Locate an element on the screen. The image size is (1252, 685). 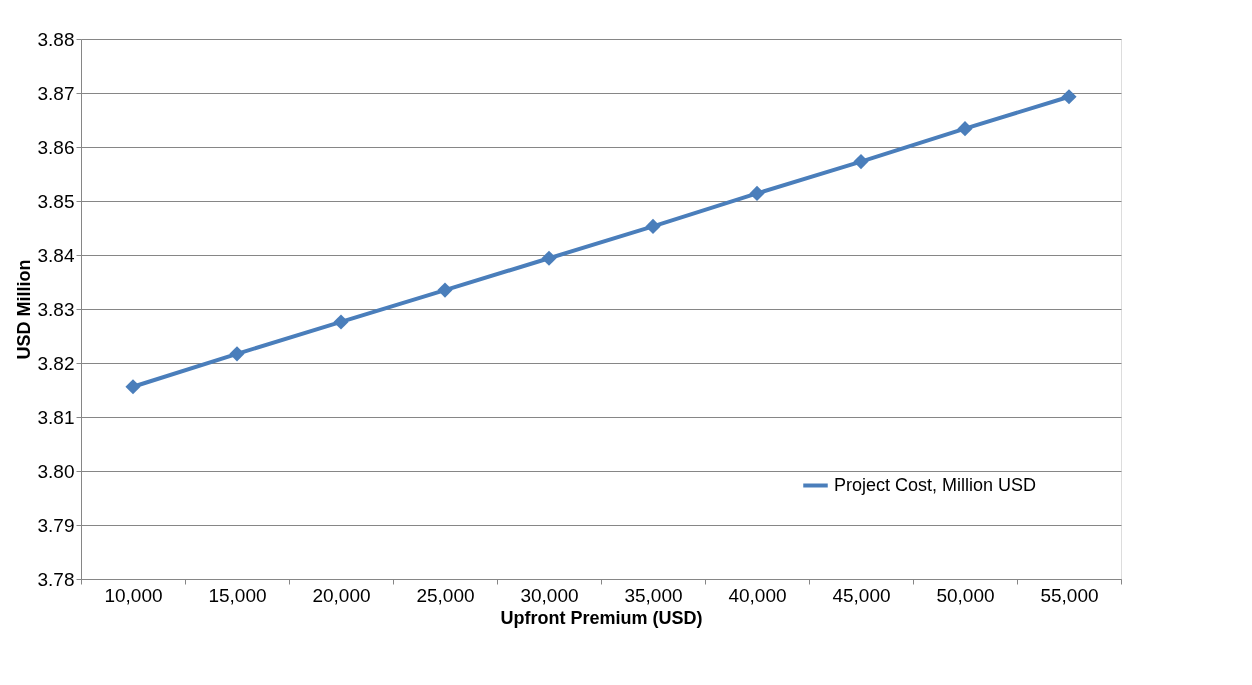
x-tick-label: 10,000 is located at coordinates (133, 595).